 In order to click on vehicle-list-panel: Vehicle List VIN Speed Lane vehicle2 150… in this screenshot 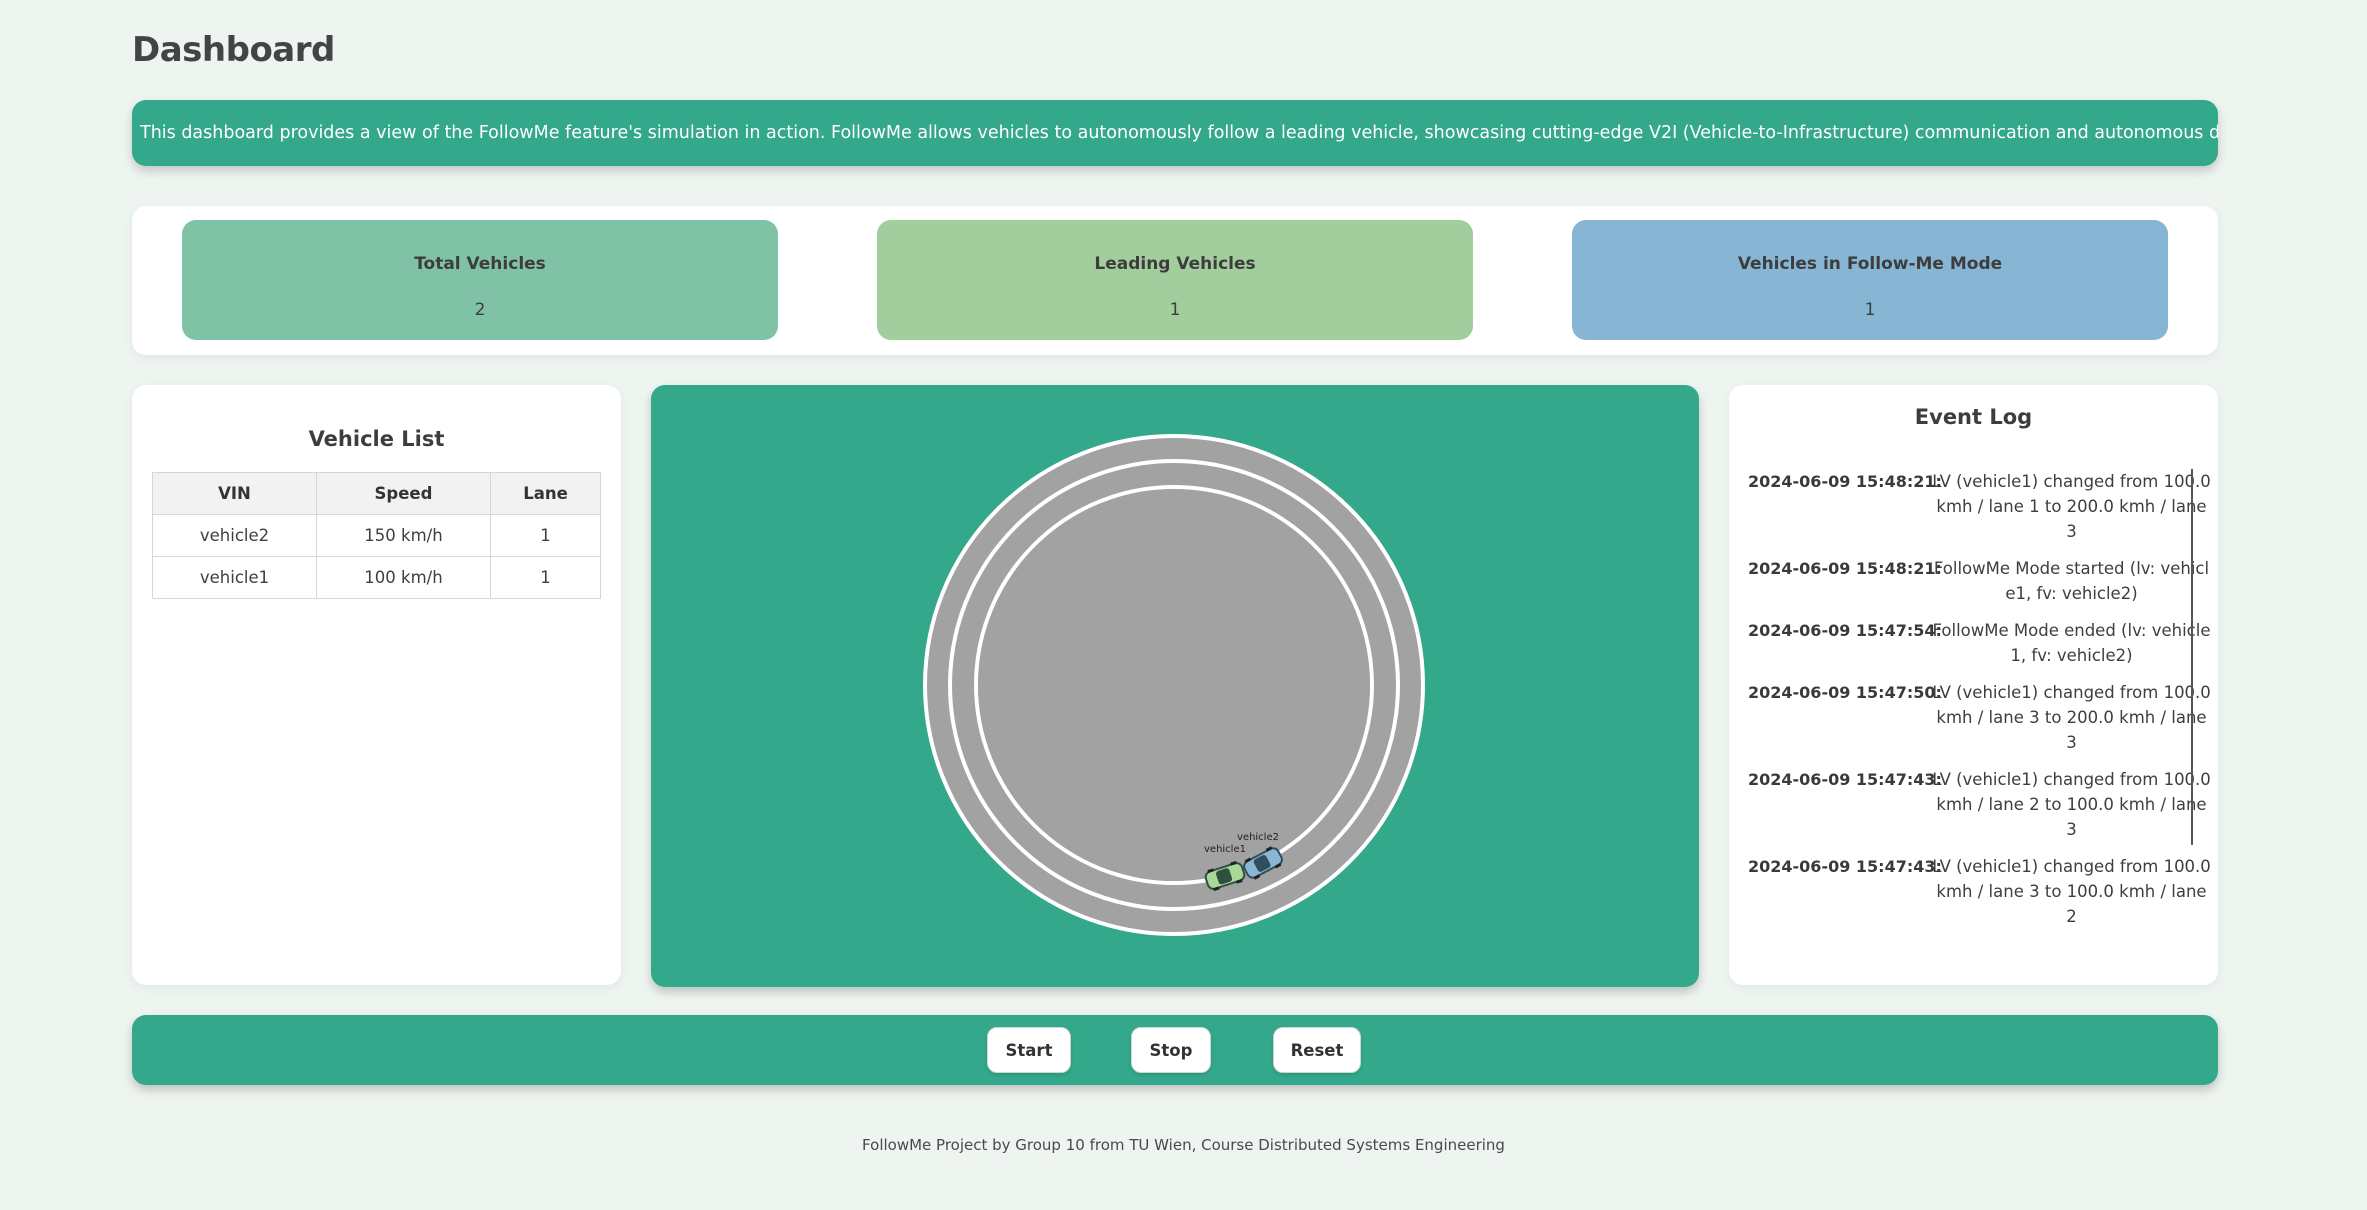, I will do `click(376, 685)`.